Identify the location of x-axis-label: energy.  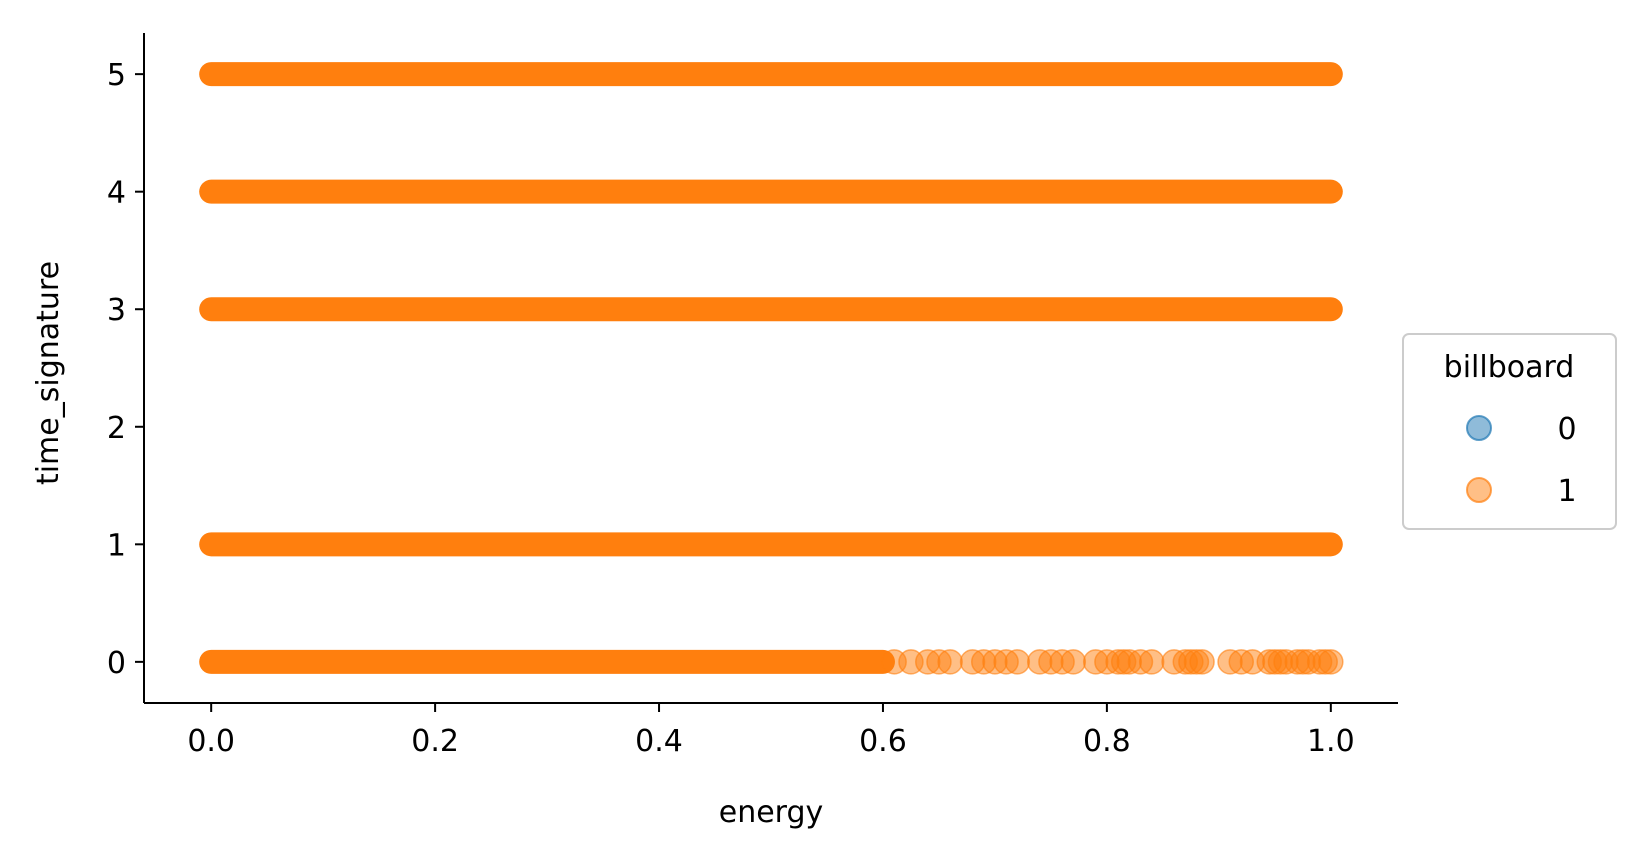
(771, 812).